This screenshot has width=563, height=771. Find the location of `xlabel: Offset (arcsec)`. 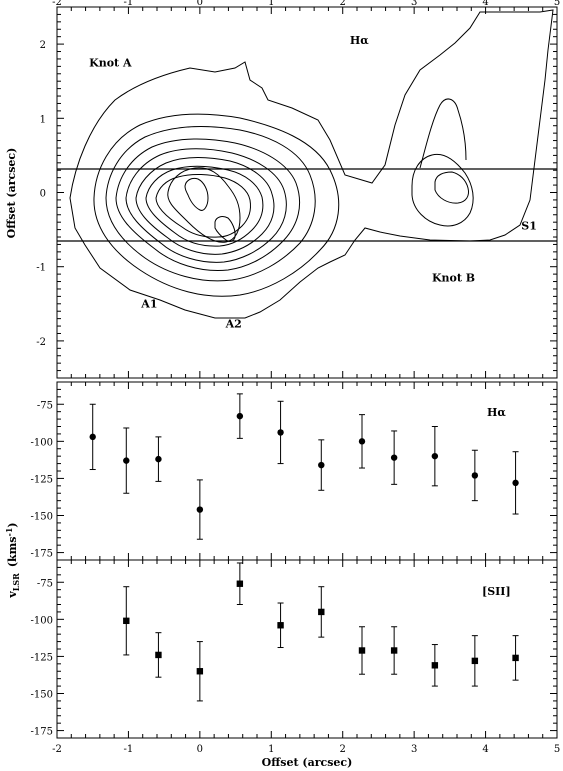

xlabel: Offset (arcsec) is located at coordinates (307, 762).